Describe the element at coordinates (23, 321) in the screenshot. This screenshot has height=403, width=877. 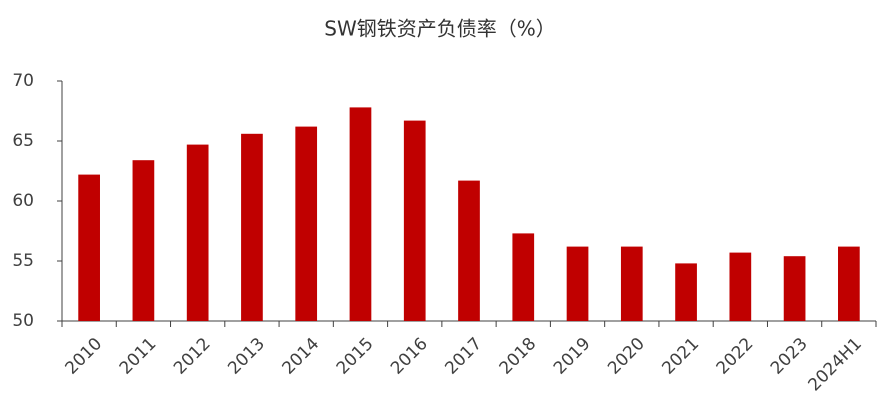
I see `y-tick-label: 50` at that location.